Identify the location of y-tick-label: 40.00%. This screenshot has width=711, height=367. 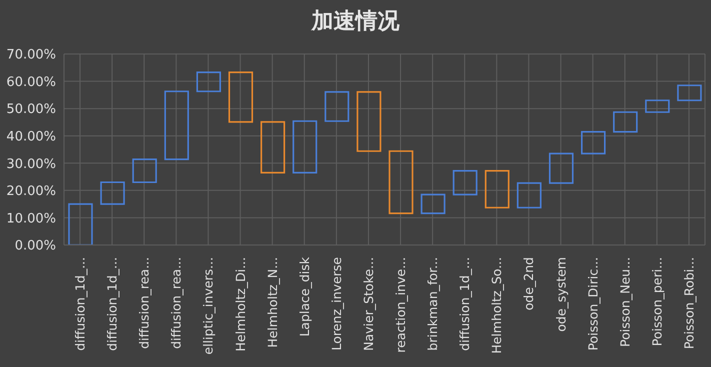
(31, 136).